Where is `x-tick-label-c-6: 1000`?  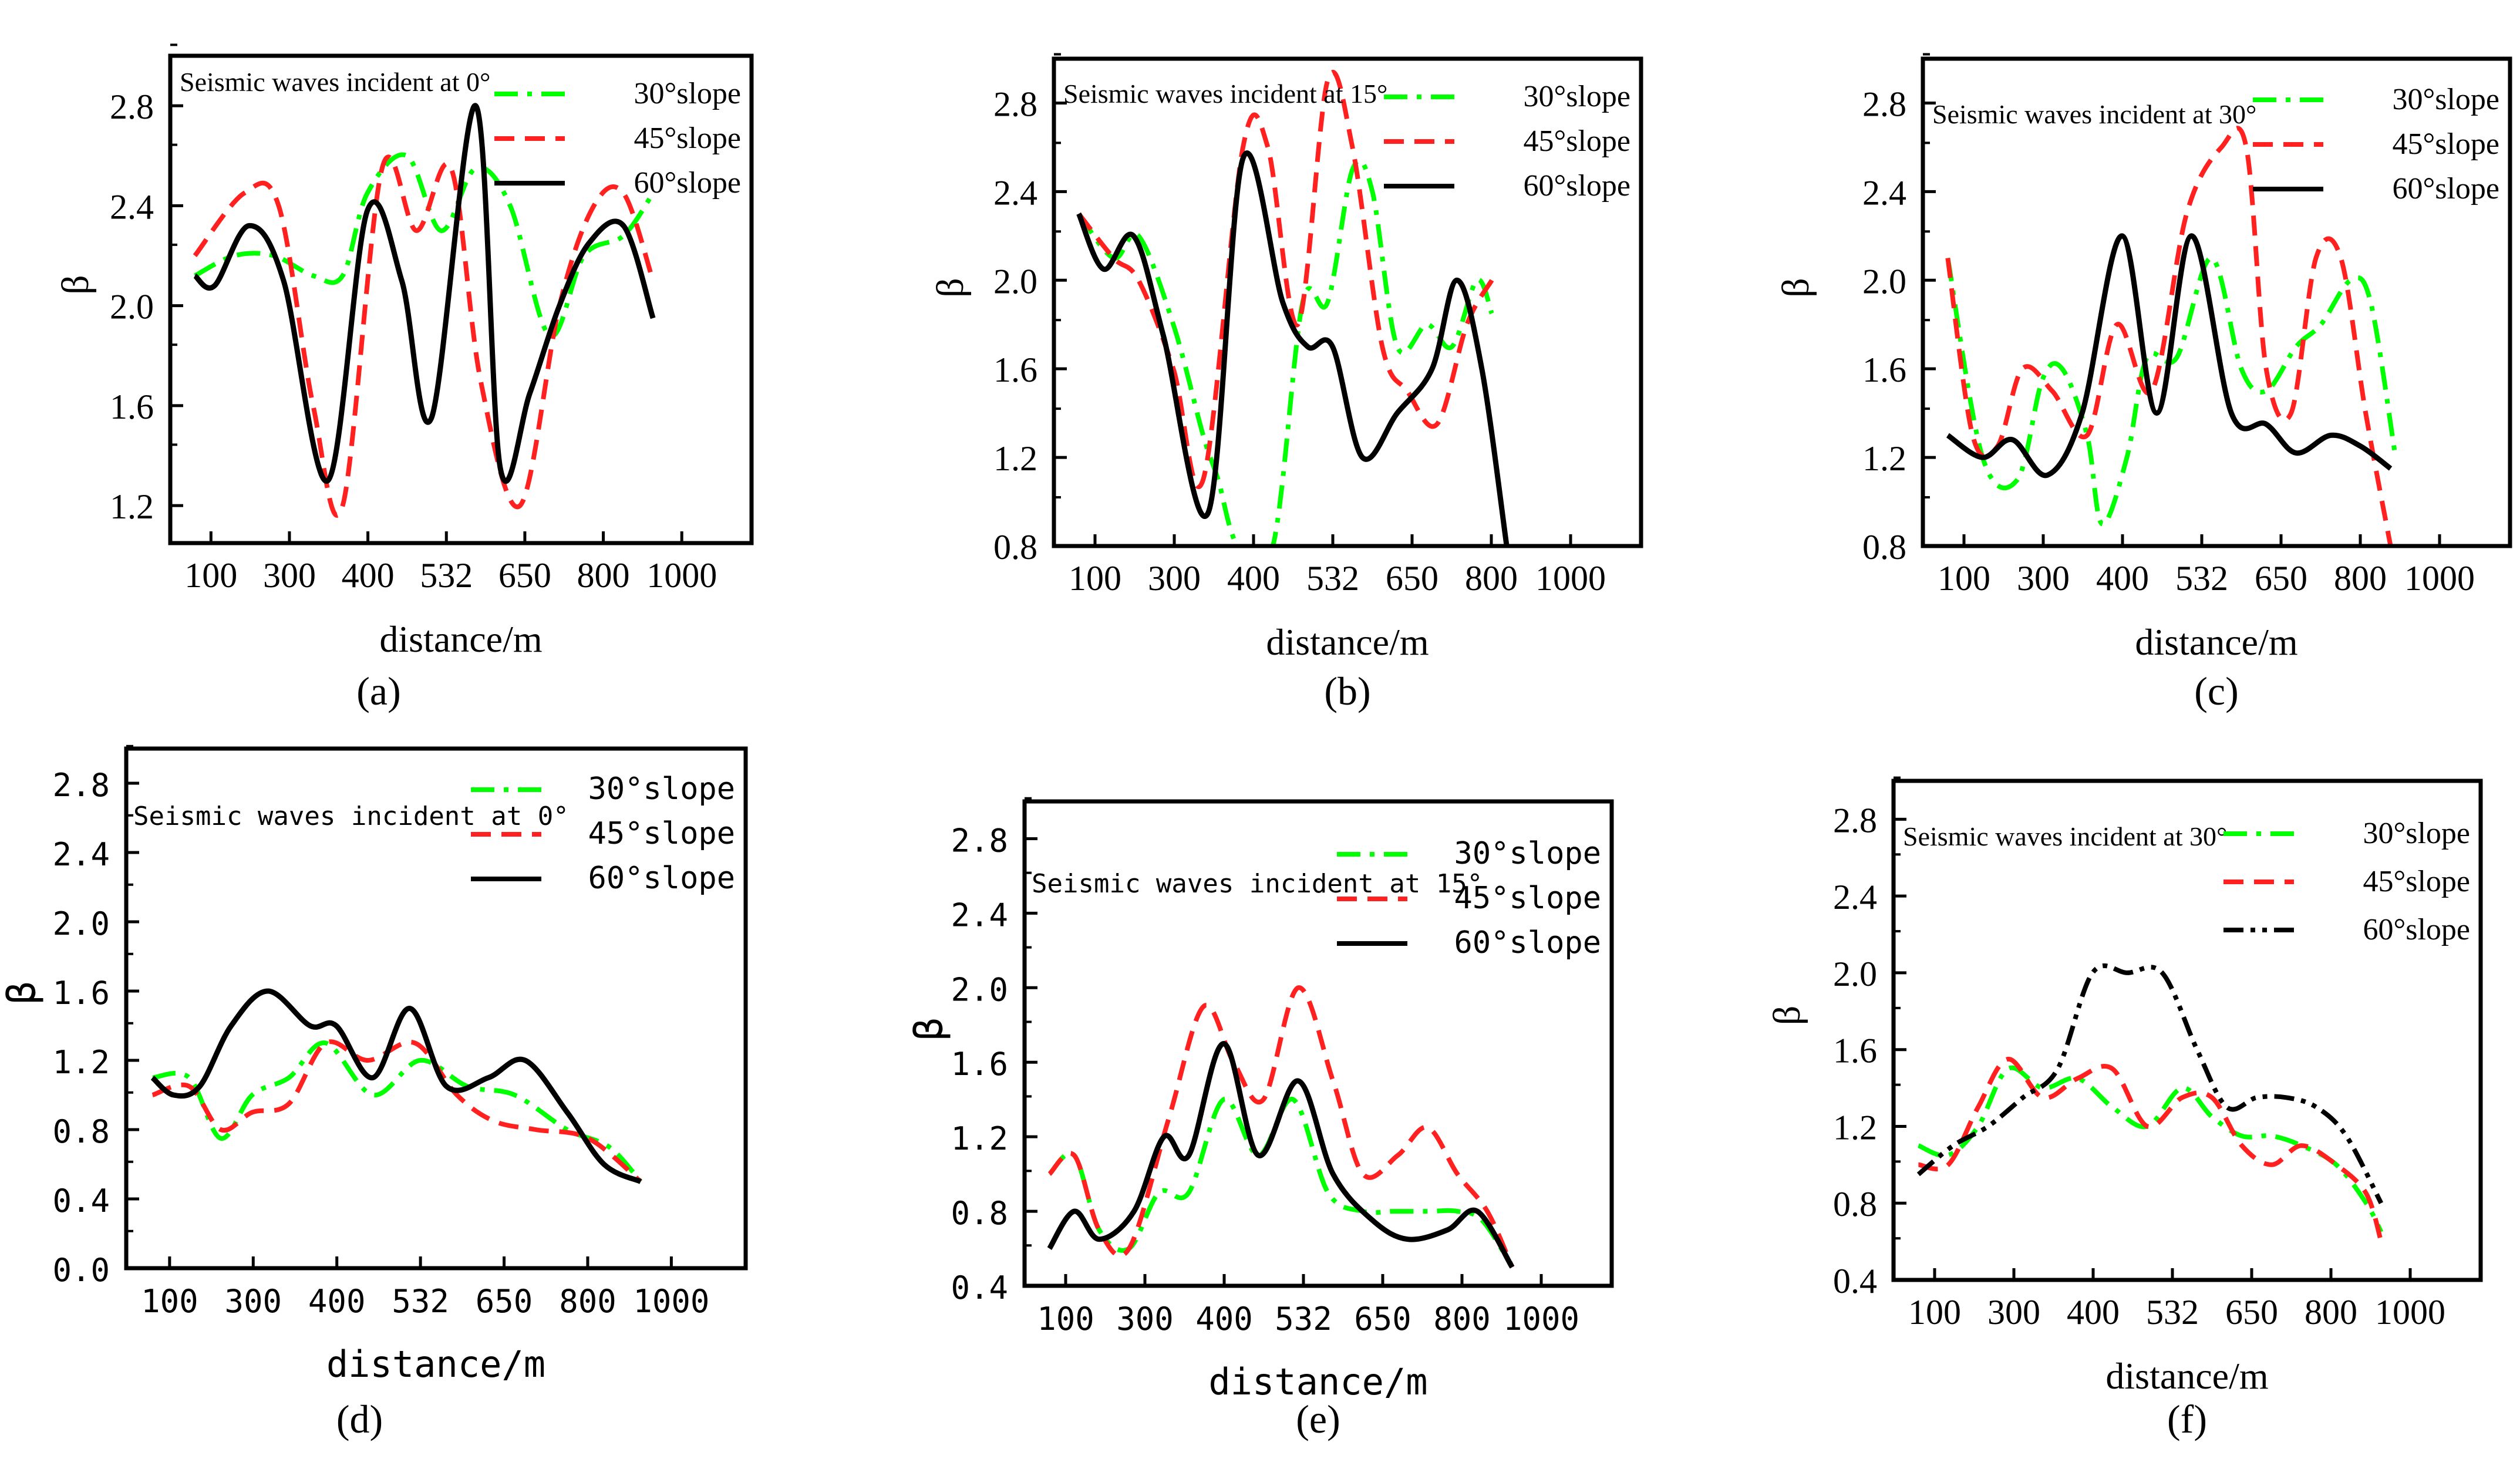
x-tick-label-c-6: 1000 is located at coordinates (2439, 578).